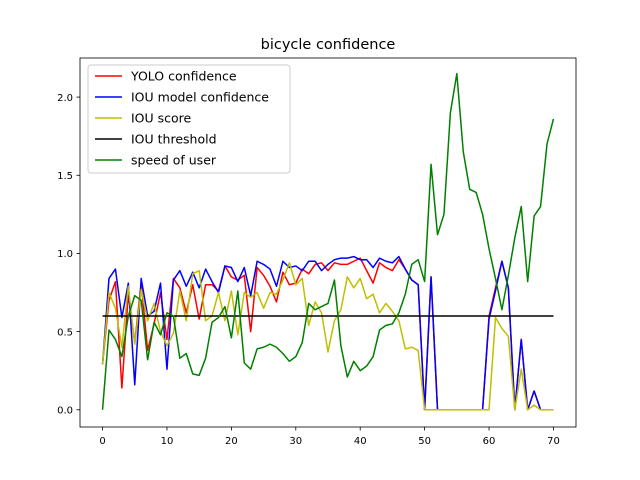 The height and width of the screenshot is (480, 640). I want to click on x-tick-label: 60, so click(489, 441).